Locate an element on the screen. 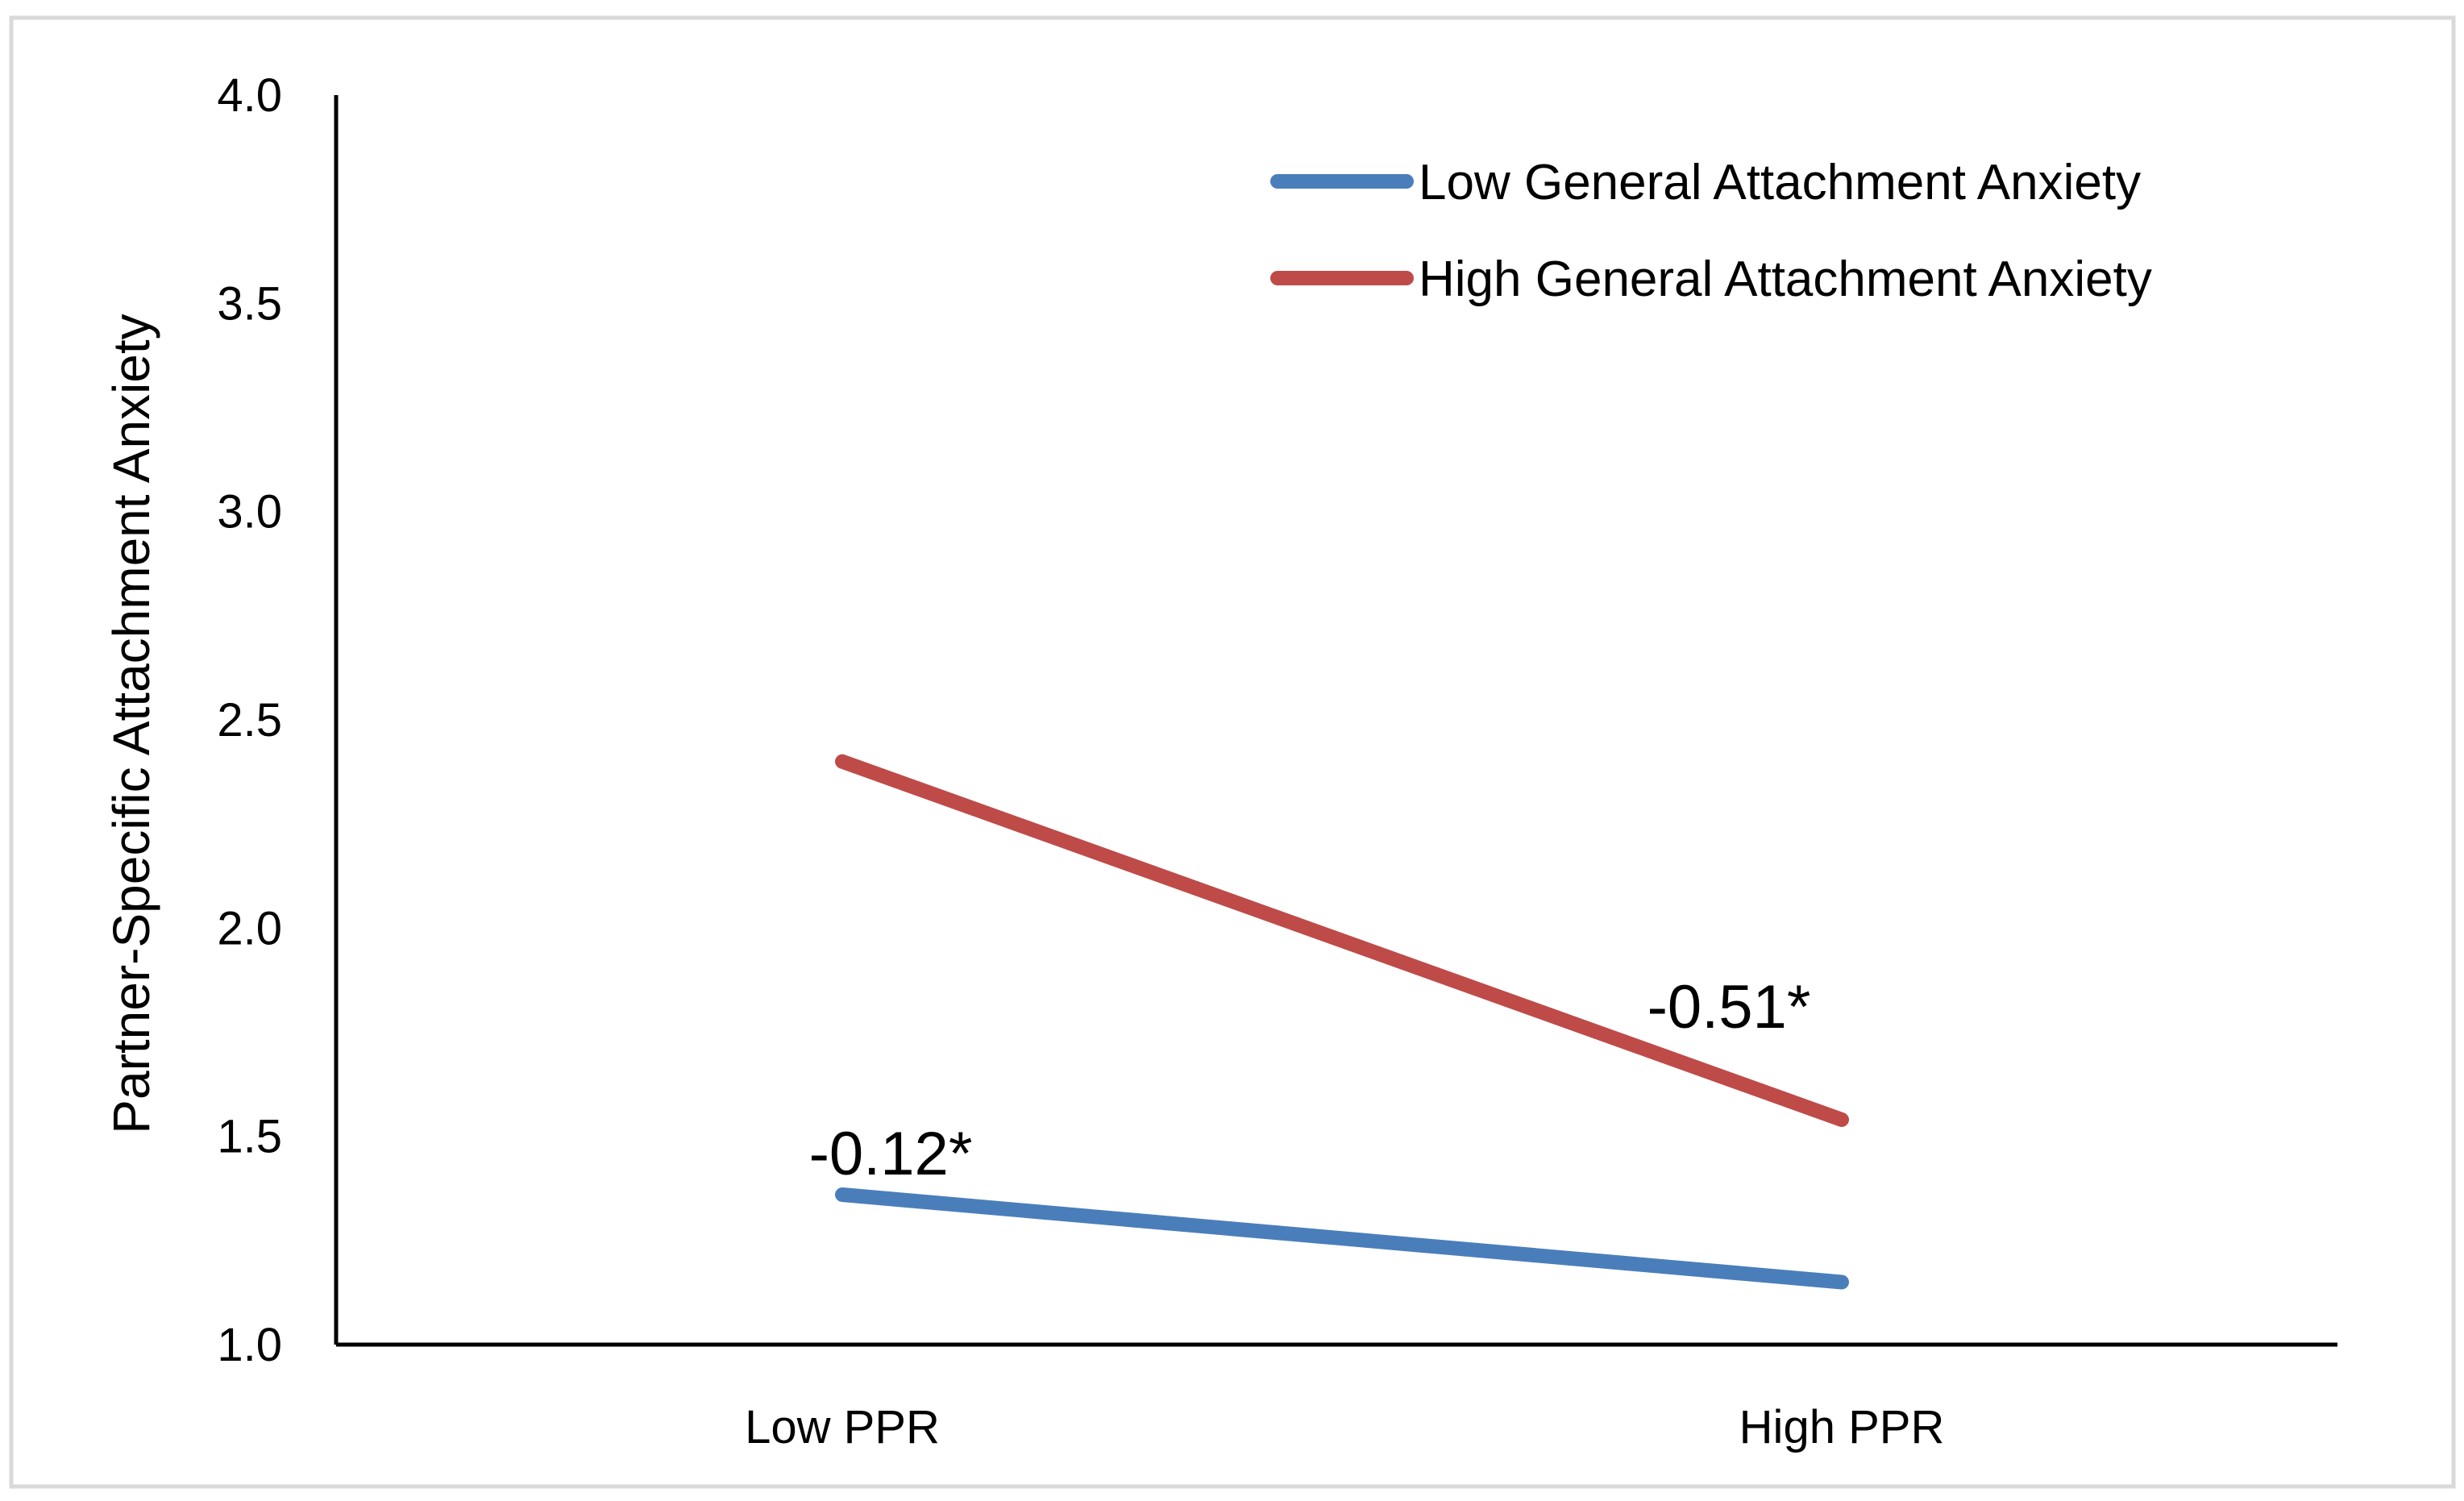 This screenshot has width=2464, height=1501. y-tick-label: 2.0 is located at coordinates (249, 928).